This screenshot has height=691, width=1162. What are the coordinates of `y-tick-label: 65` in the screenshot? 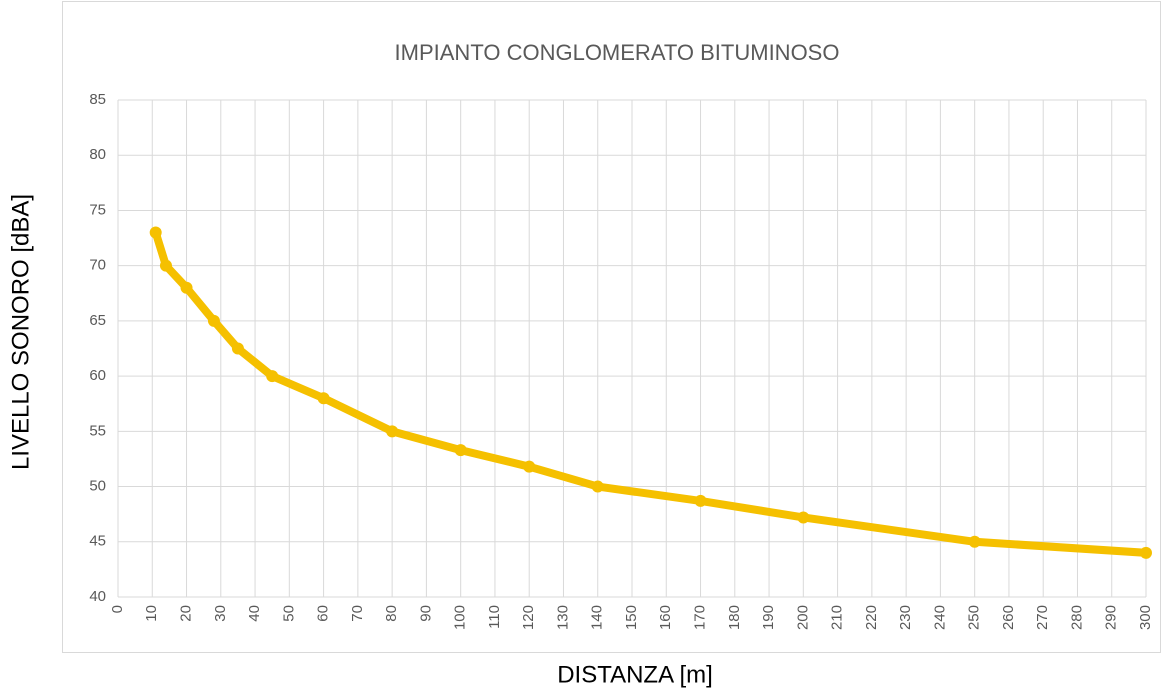 It's located at (97, 320).